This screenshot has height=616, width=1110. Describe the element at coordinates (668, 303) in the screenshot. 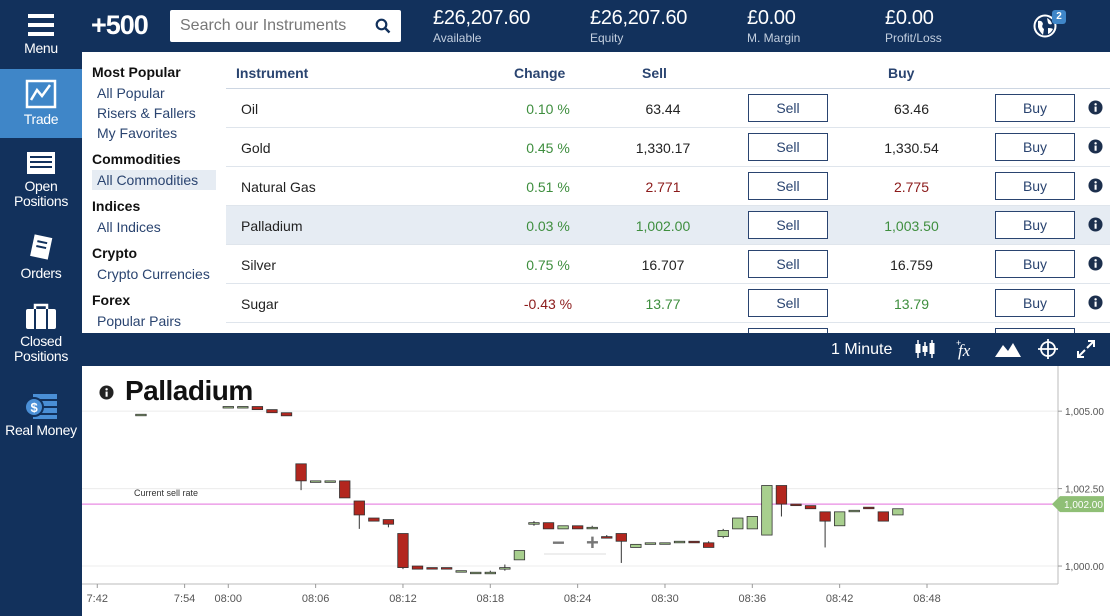

I see `table-row: Sugar -0.43 % 13.77 13.79 Sell Buy` at that location.